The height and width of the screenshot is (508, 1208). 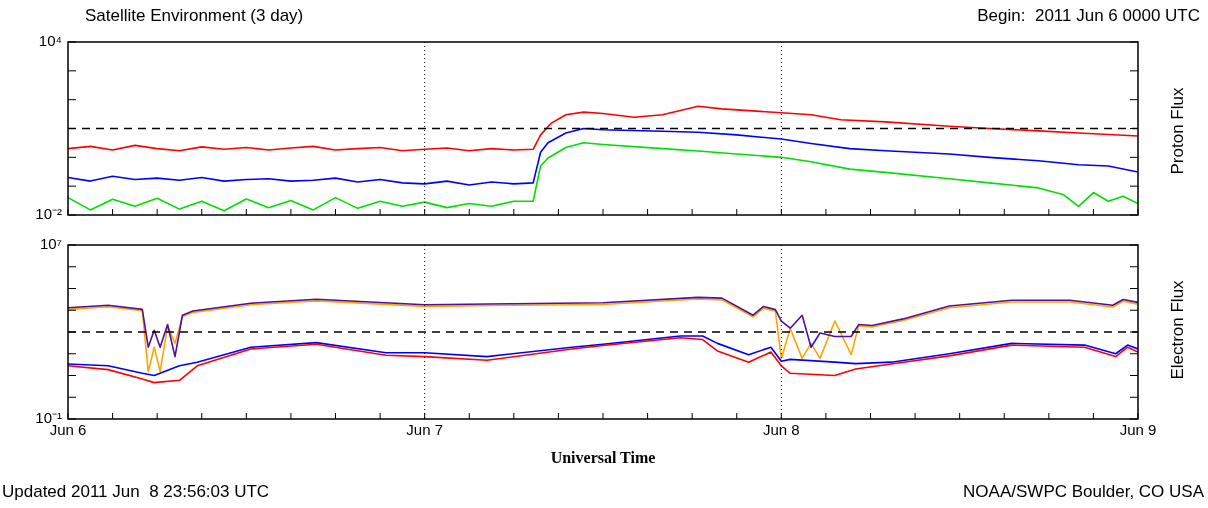 I want to click on x-axis-title: Universal Time, so click(x=603, y=458).